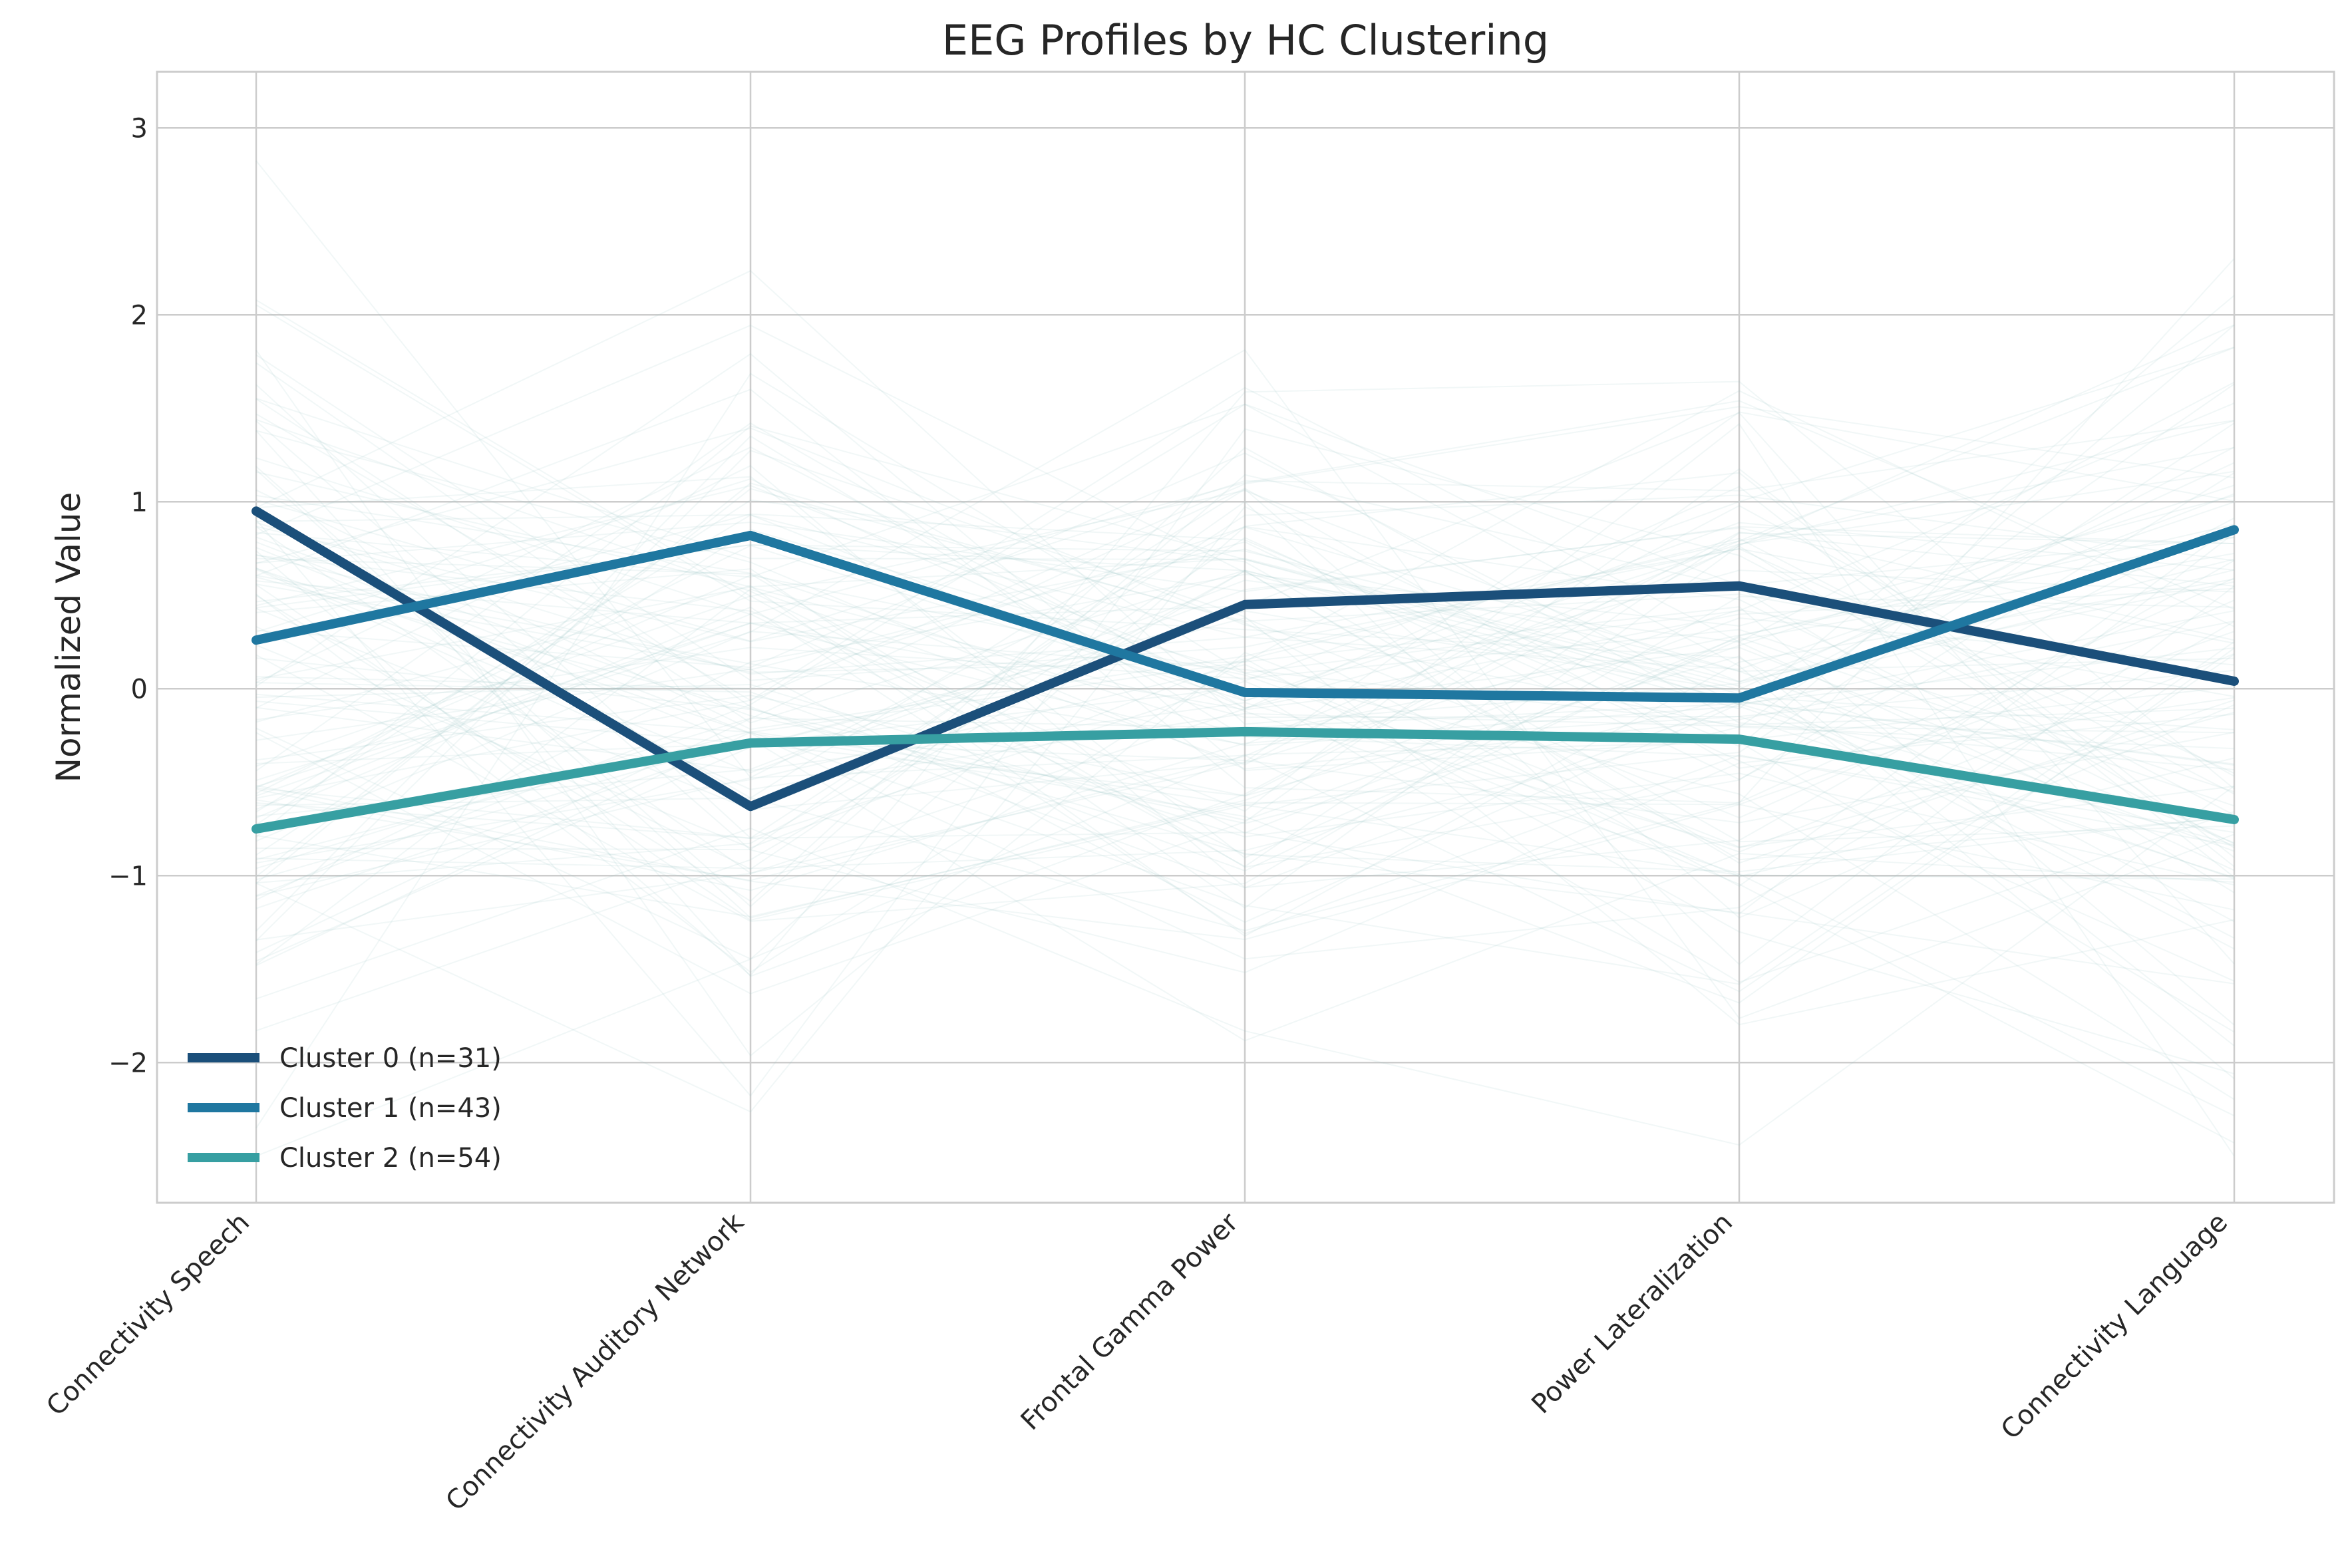 The height and width of the screenshot is (1568, 2352). I want to click on y-tick-label: −2, so click(128, 1063).